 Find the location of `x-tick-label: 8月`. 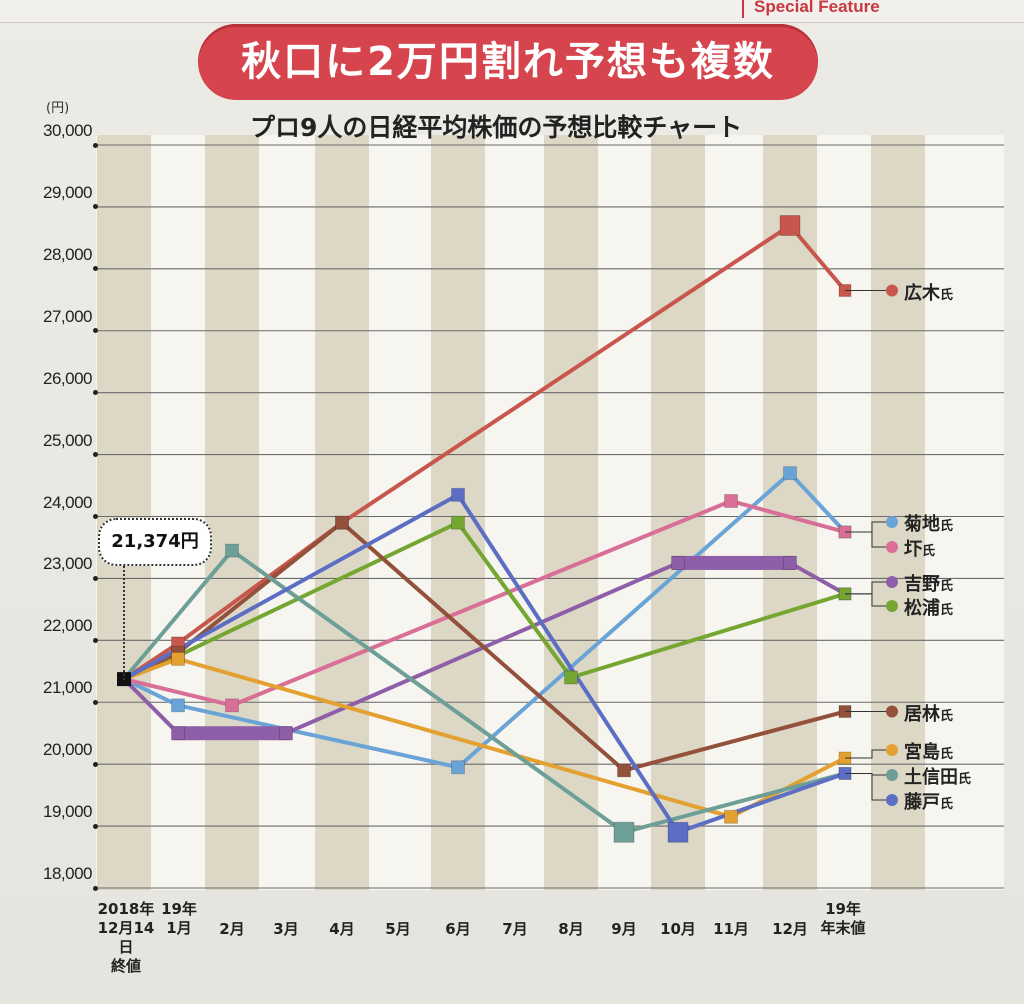

x-tick-label: 8月 is located at coordinates (571, 929).